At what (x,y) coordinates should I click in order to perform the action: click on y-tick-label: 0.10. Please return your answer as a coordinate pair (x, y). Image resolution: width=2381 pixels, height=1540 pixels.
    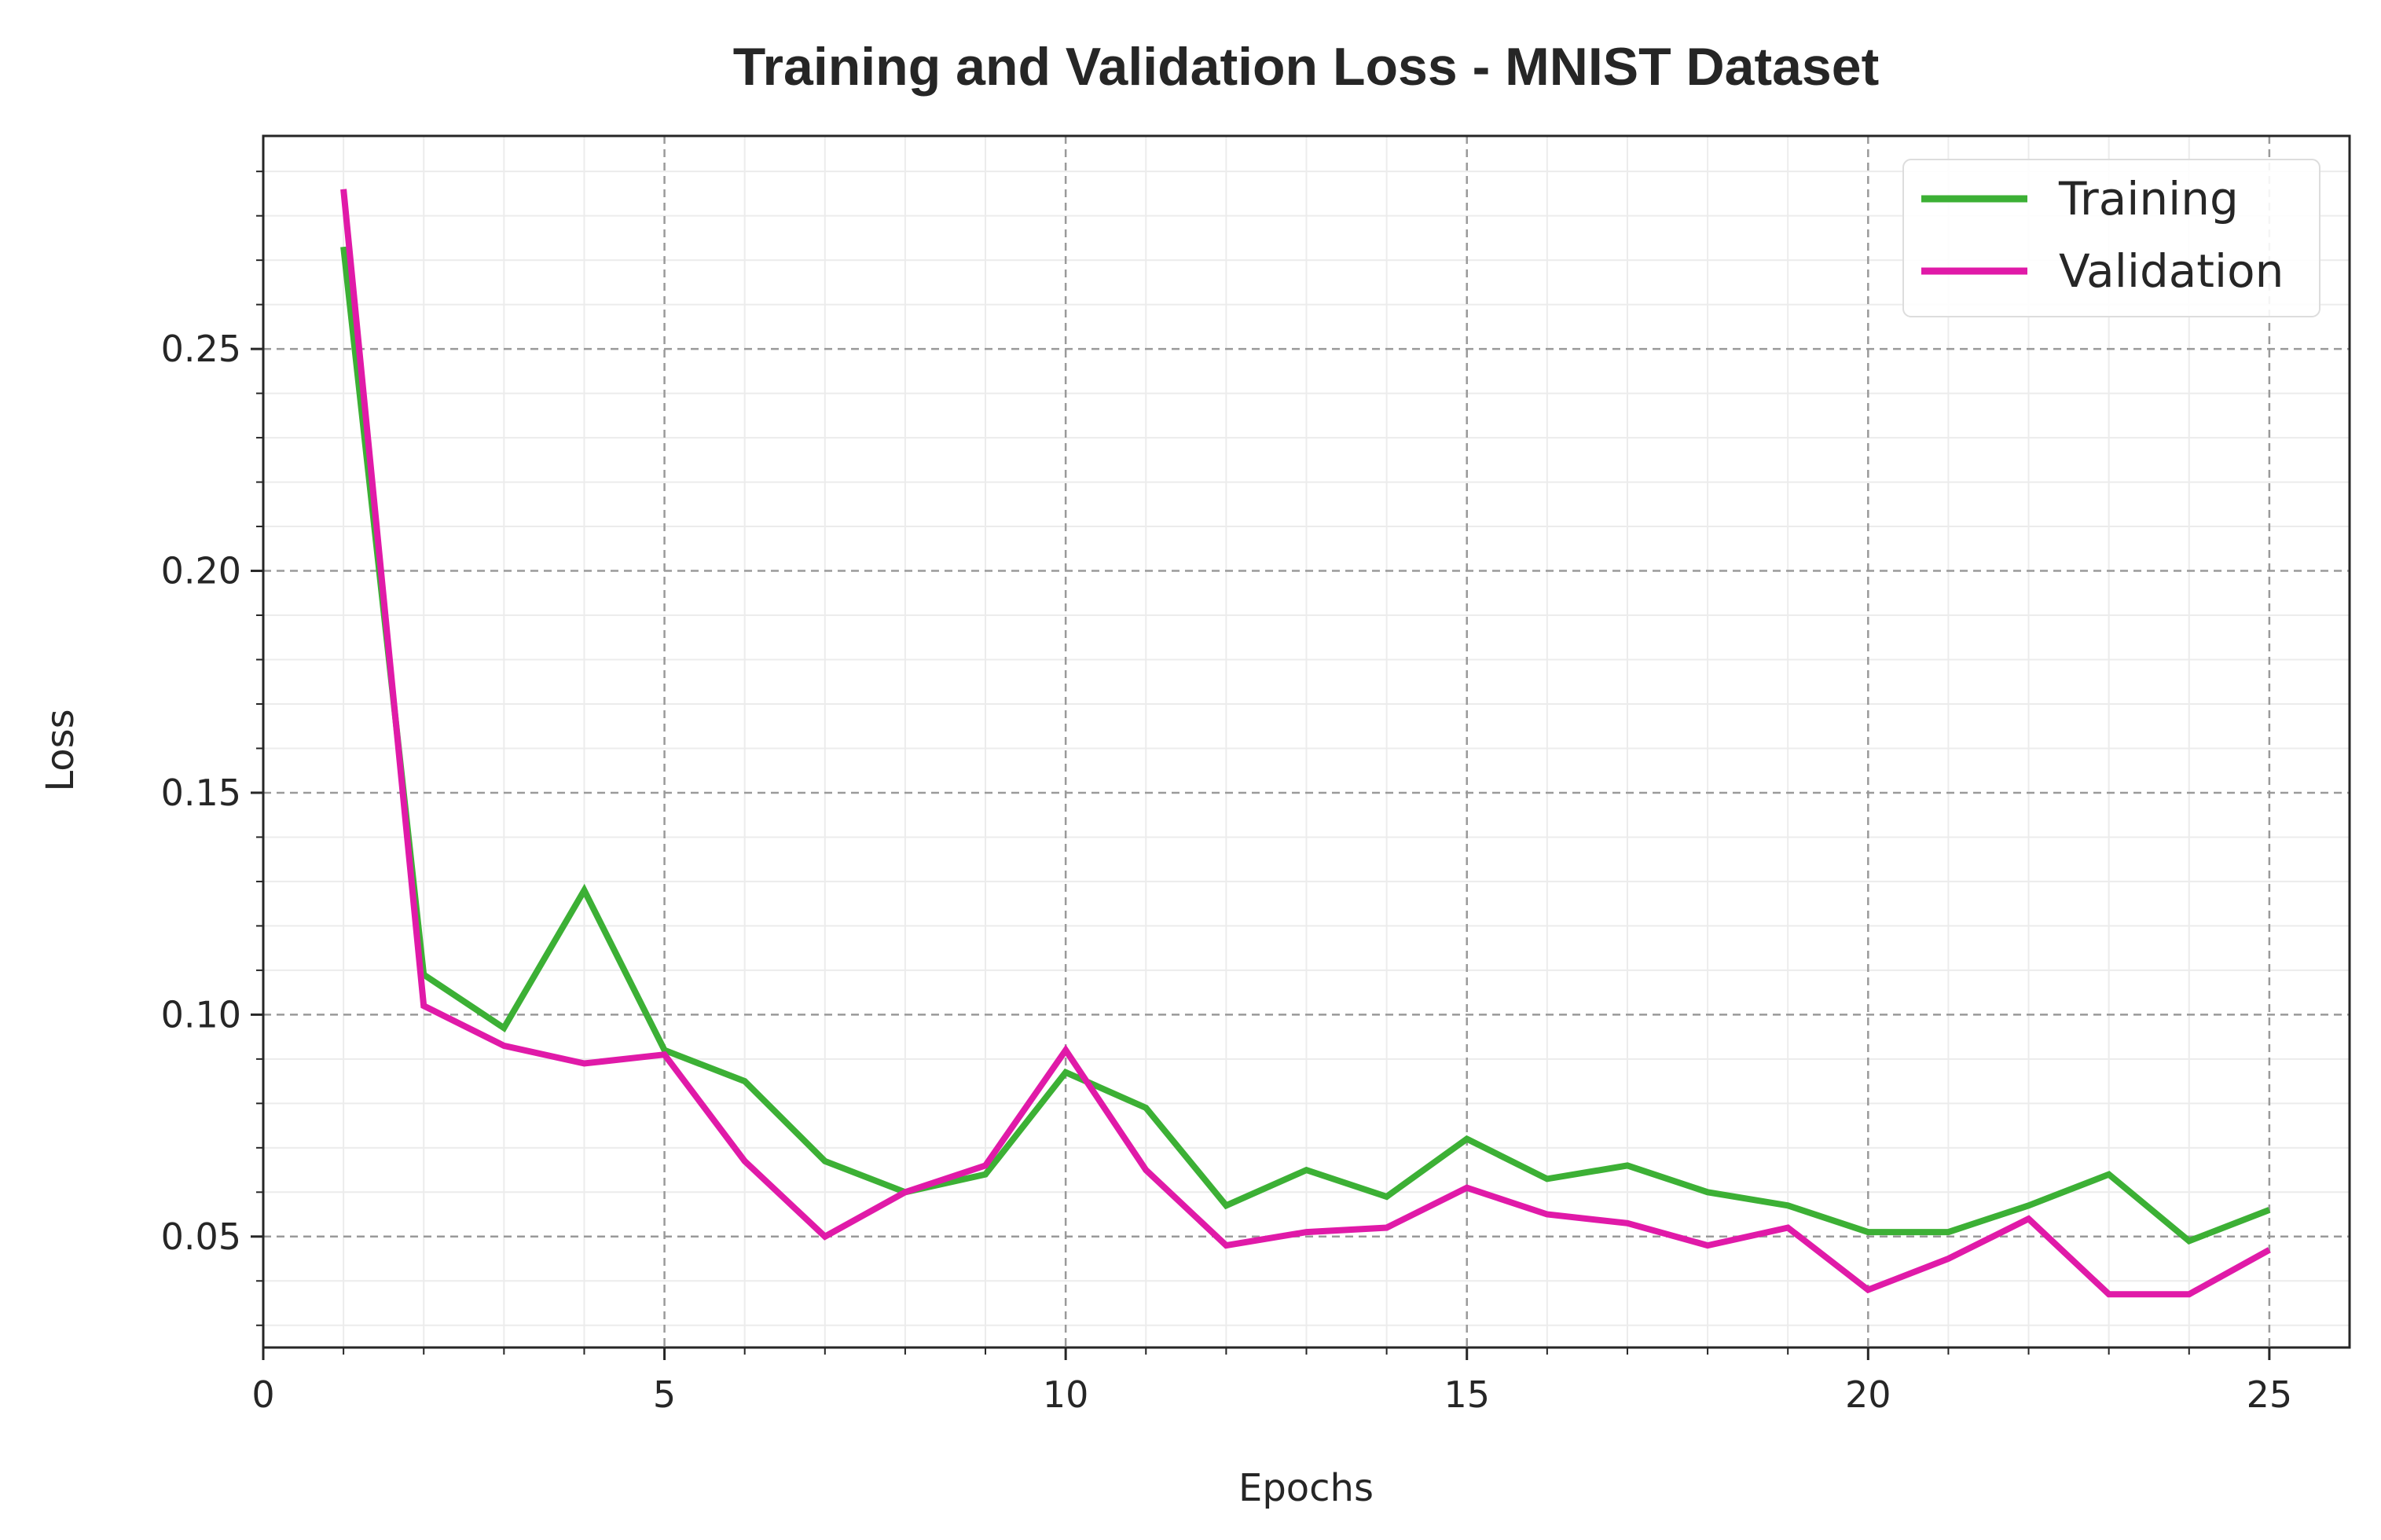
    Looking at the image, I should click on (201, 1014).